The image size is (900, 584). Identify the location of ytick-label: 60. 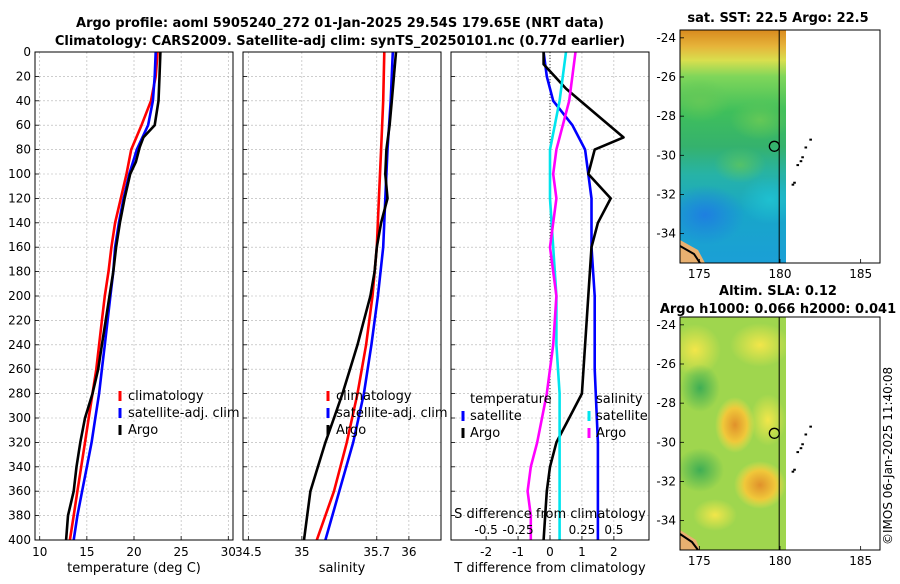
(23, 125).